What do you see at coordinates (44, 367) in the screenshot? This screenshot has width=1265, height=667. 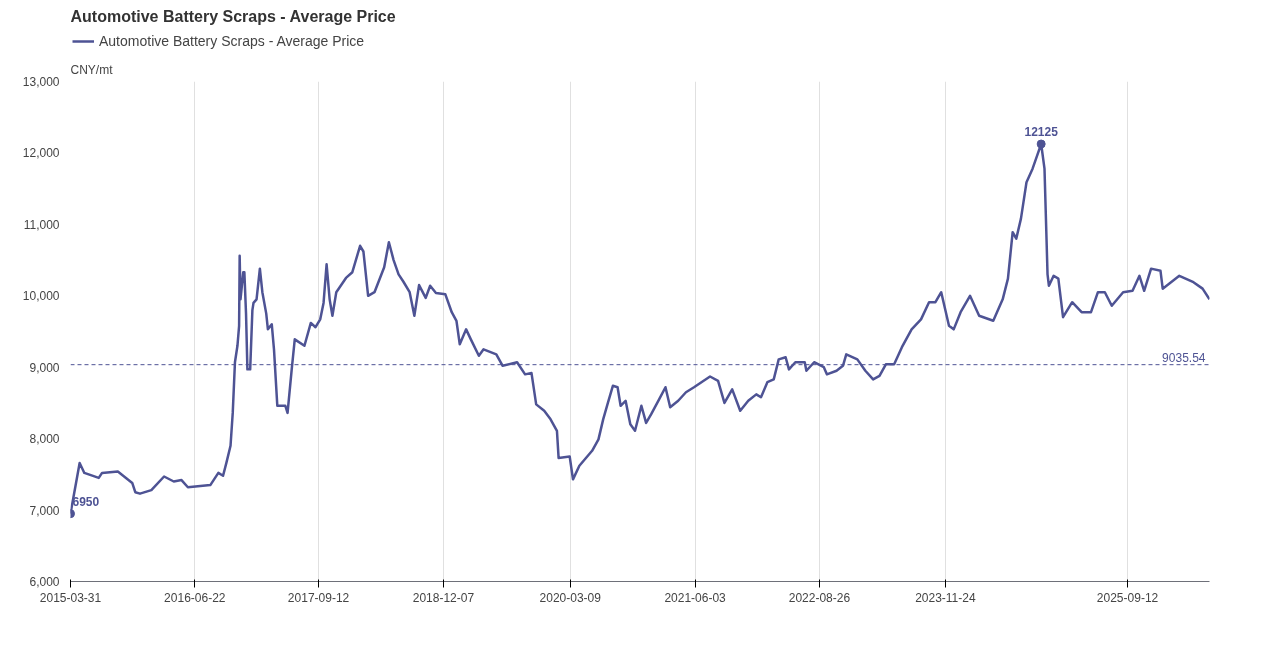 I see `y-tick-label: 9,000` at bounding box center [44, 367].